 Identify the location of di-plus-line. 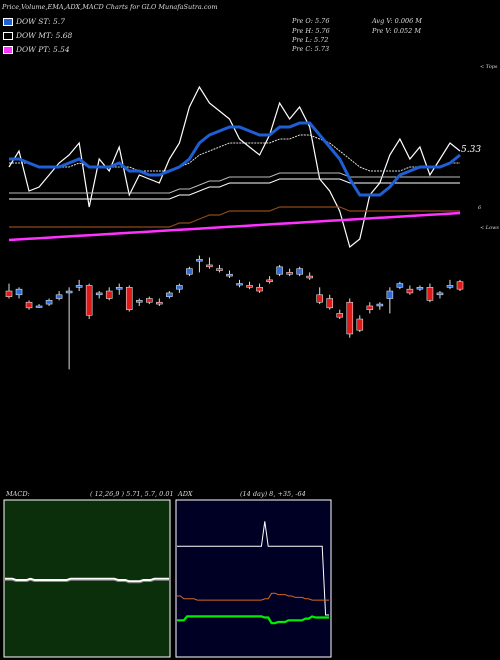
(253, 620).